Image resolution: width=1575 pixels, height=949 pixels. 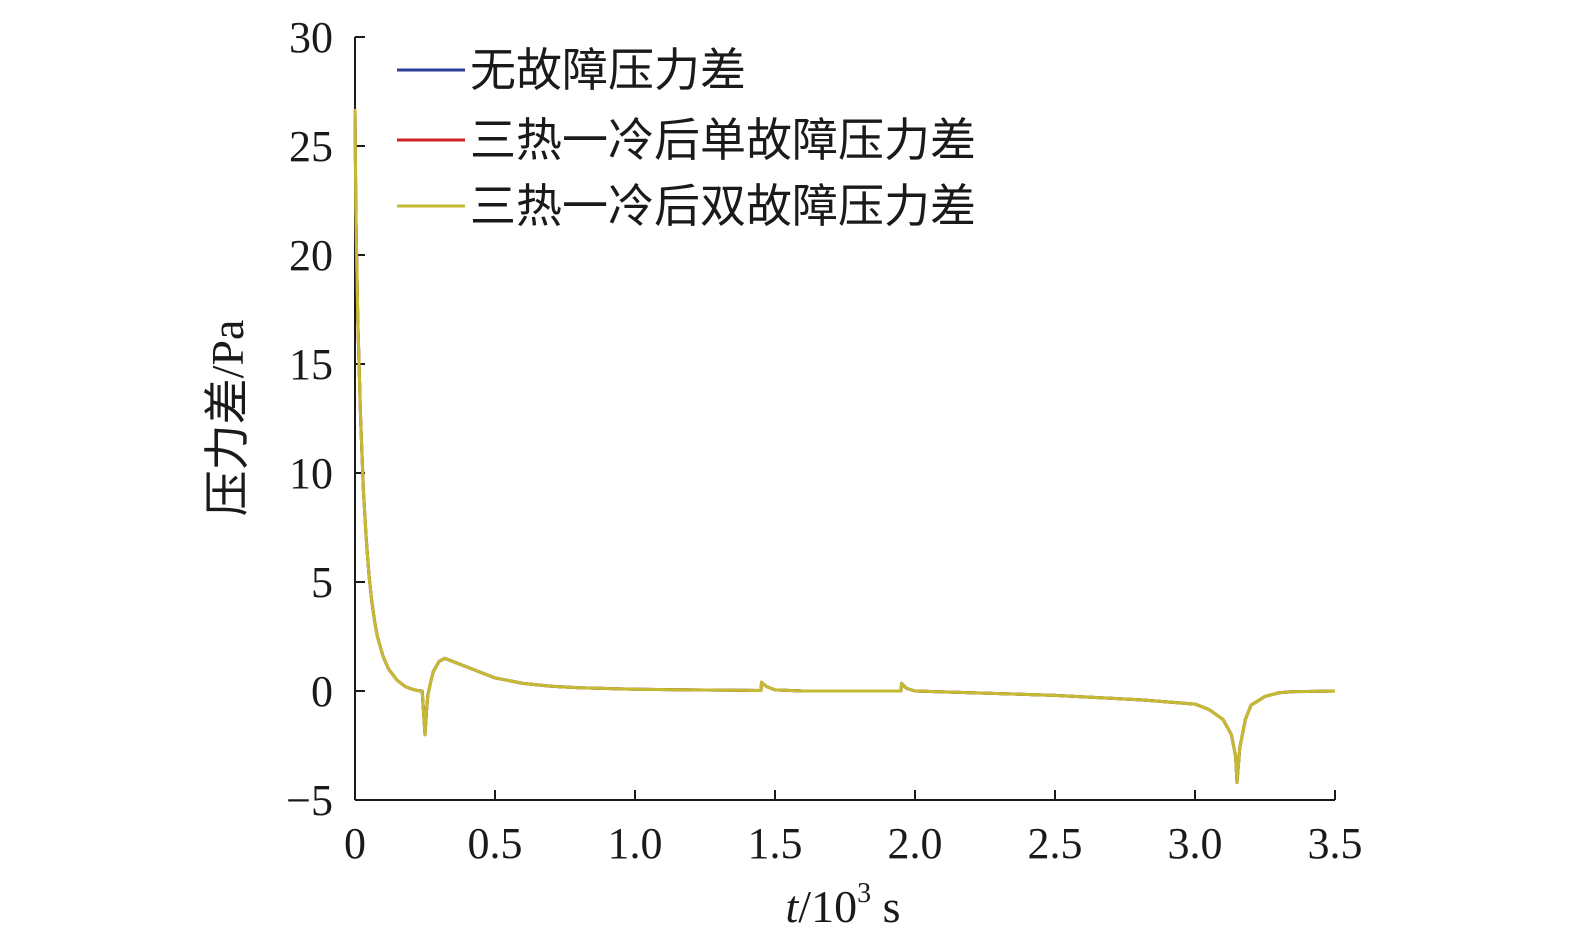 What do you see at coordinates (495, 843) in the screenshot?
I see `x-tick-label: 0.5` at bounding box center [495, 843].